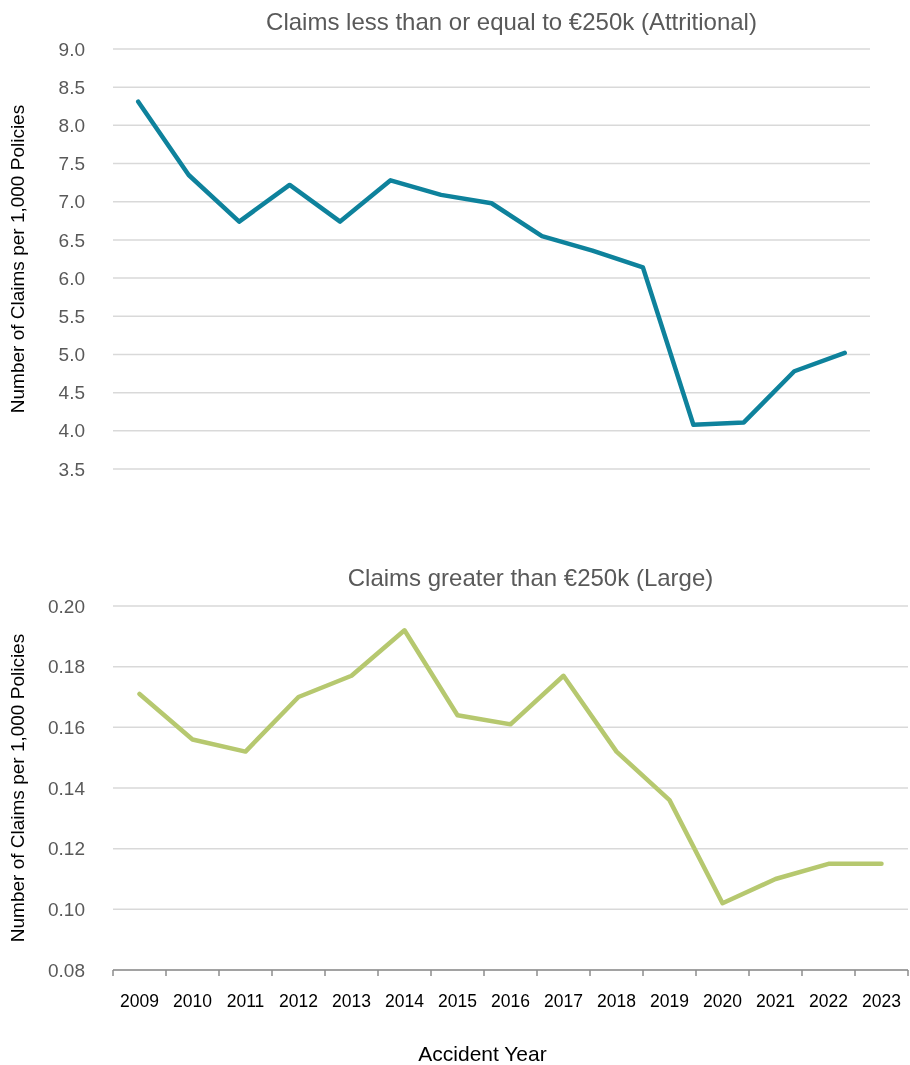 This screenshot has height=1065, width=910. I want to click on y-tick-label: 6.5, so click(71, 240).